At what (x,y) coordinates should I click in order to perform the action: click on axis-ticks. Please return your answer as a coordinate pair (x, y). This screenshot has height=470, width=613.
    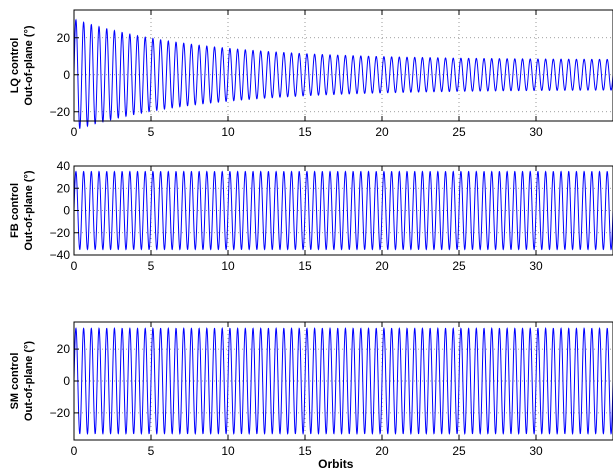
    Looking at the image, I should click on (305, 210).